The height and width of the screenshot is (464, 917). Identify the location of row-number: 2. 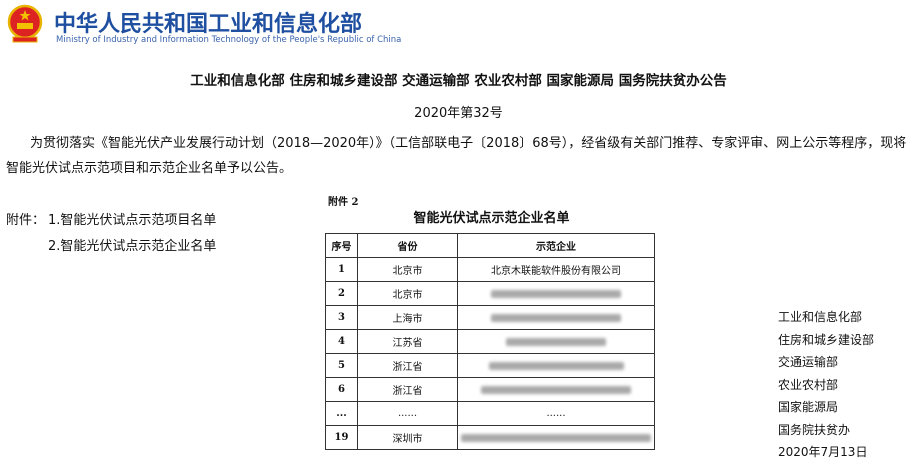
(341, 293).